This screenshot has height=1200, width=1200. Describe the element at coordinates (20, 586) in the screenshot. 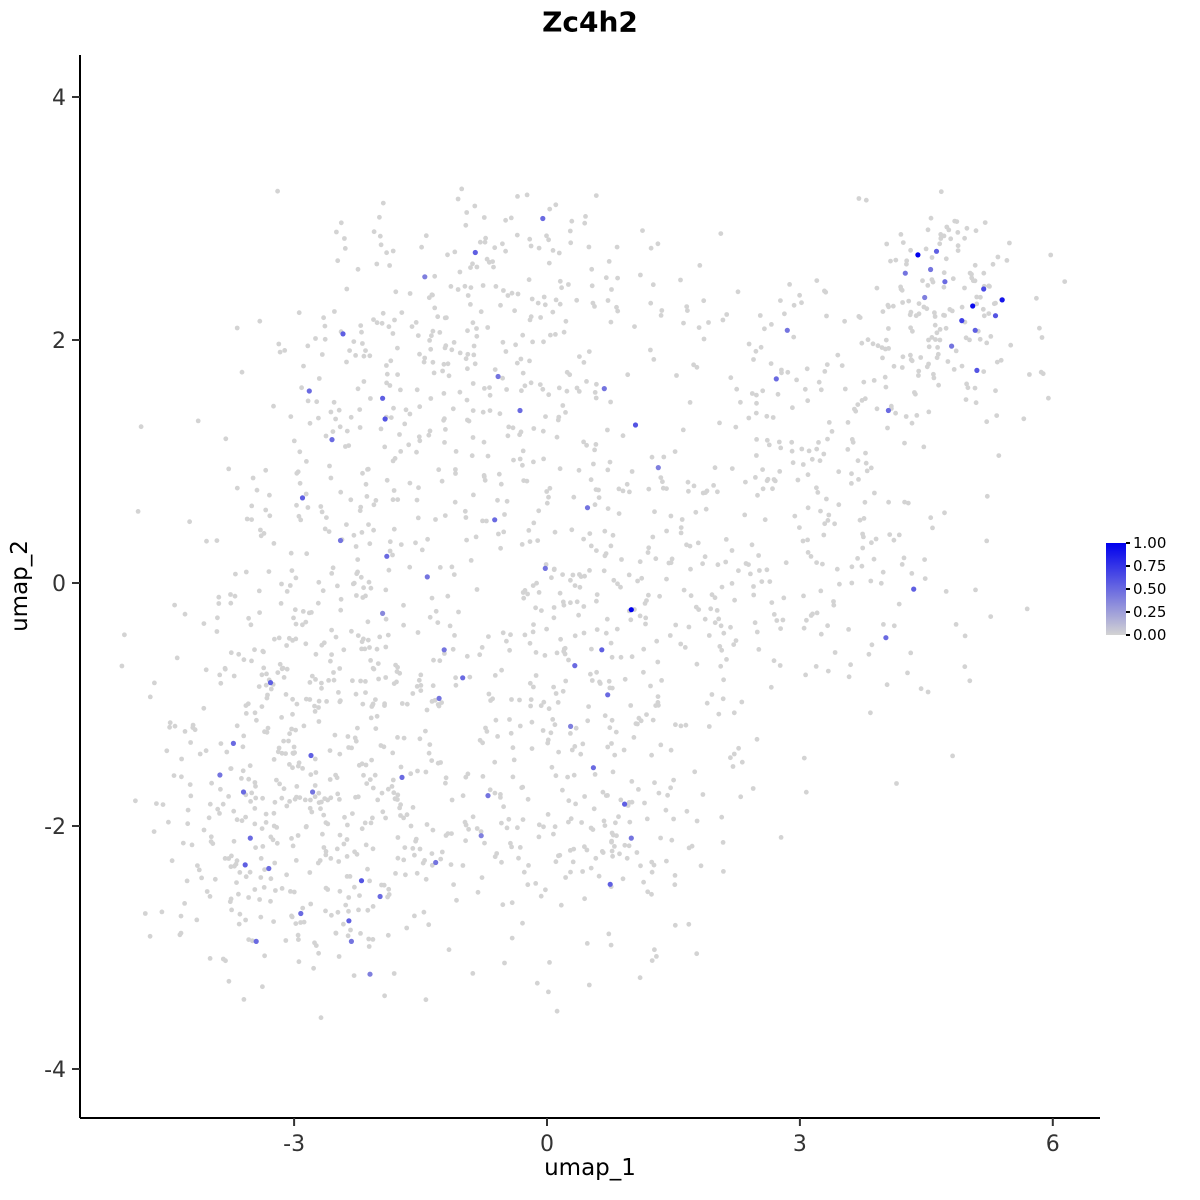

I see `y-axis-title: umap_2` at that location.